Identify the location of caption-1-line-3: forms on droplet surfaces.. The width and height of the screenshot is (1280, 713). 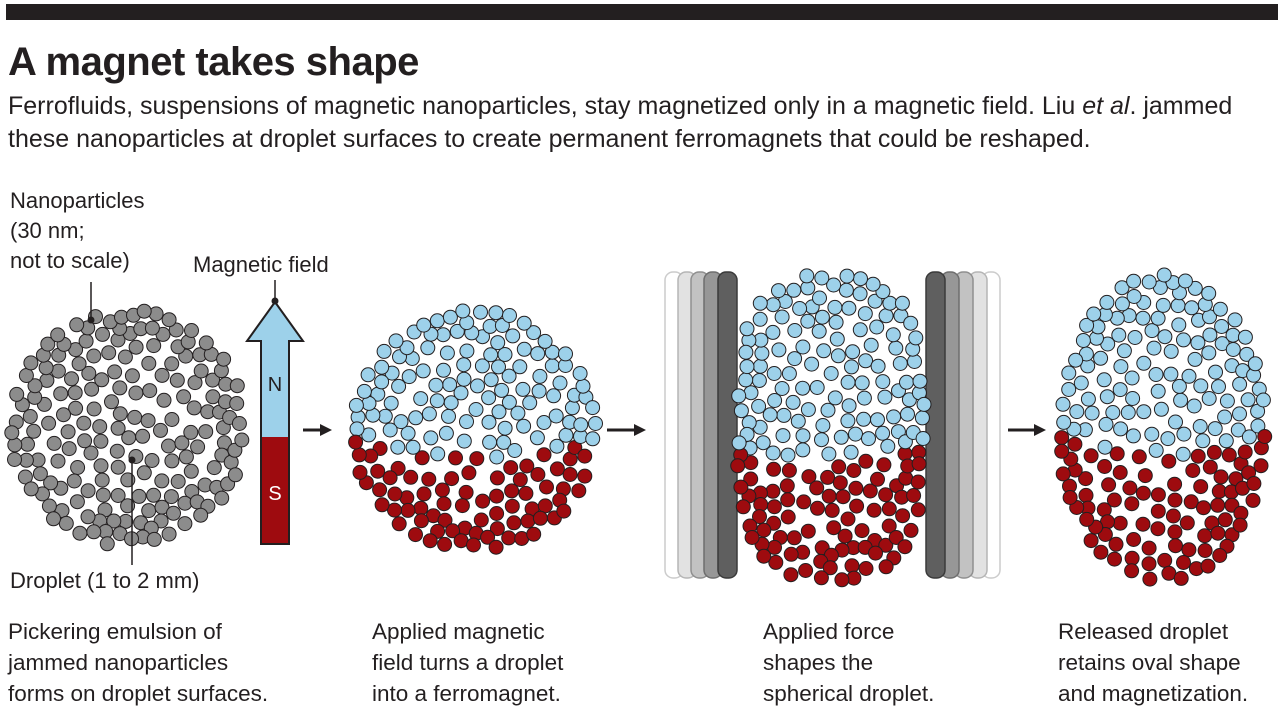
(138, 693).